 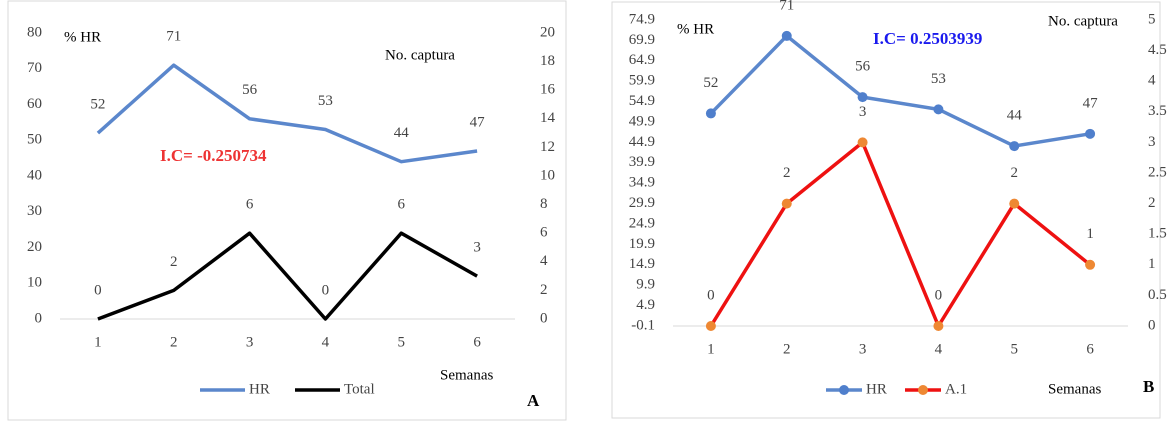 I want to click on y-tick-label: 80, so click(x=34, y=32).